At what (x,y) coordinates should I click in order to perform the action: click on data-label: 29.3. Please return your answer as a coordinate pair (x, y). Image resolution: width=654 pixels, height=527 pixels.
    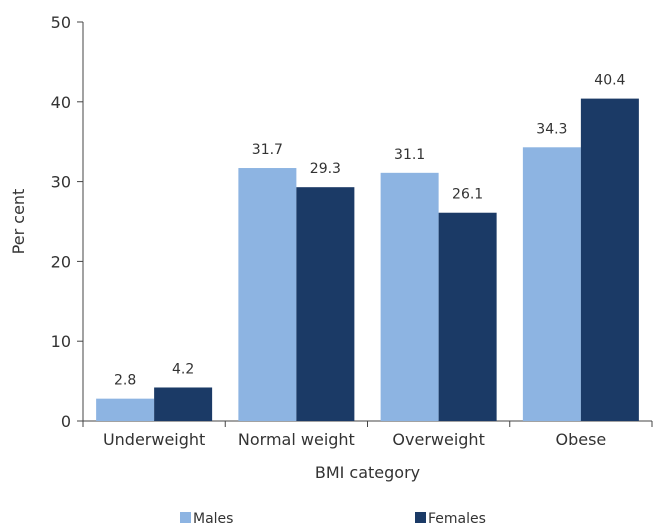
    Looking at the image, I should click on (325, 169).